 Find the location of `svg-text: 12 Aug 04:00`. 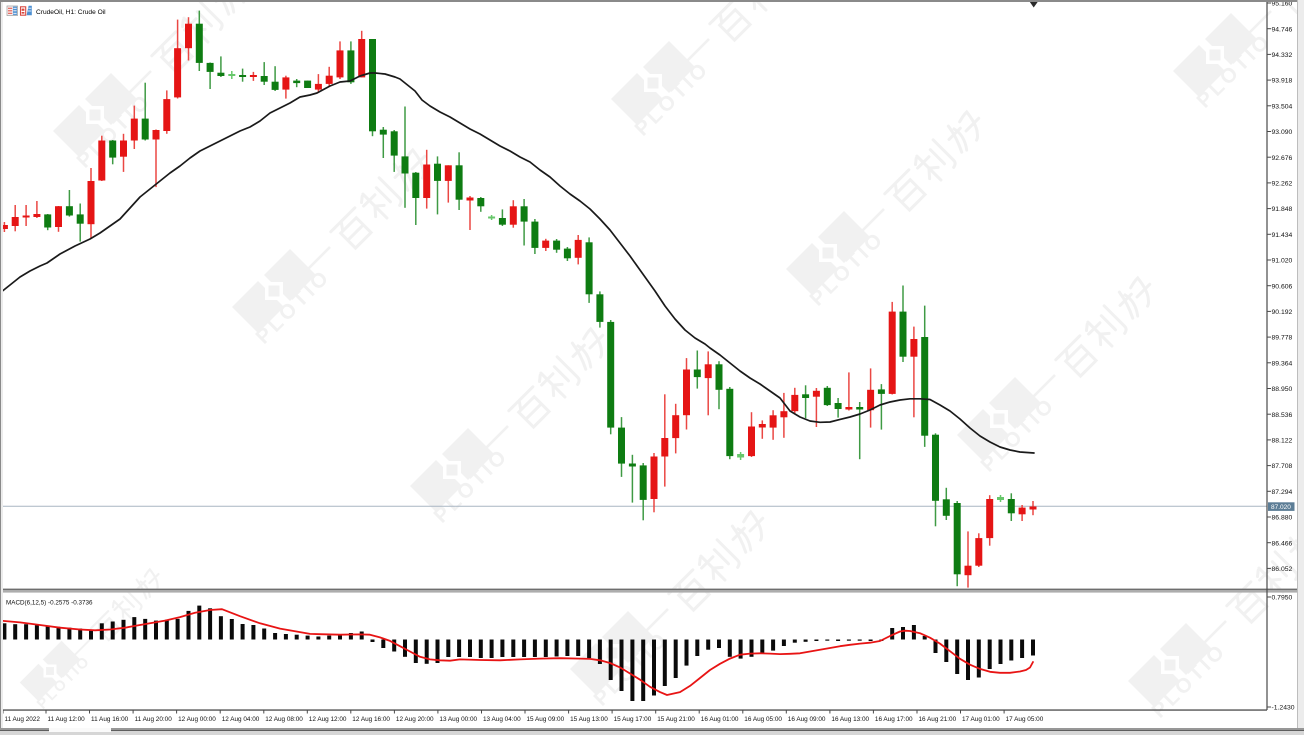

svg-text: 12 Aug 04:00 is located at coordinates (241, 719).